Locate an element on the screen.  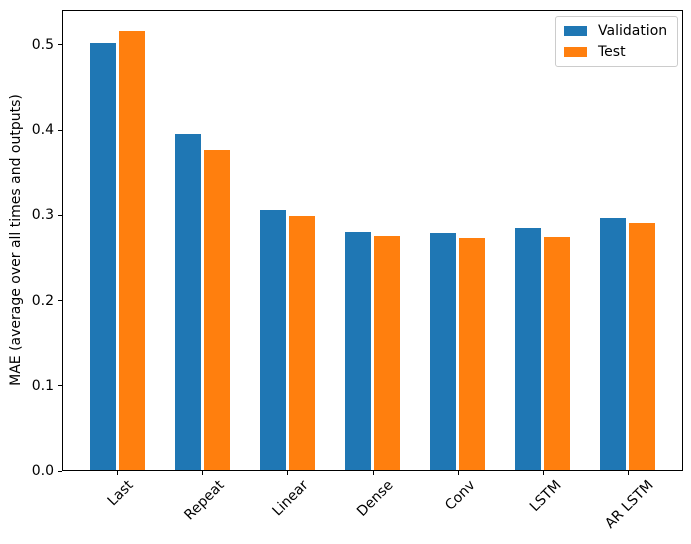
y-axis-title: MAE (average over all times and outputs) is located at coordinates (16, 240).